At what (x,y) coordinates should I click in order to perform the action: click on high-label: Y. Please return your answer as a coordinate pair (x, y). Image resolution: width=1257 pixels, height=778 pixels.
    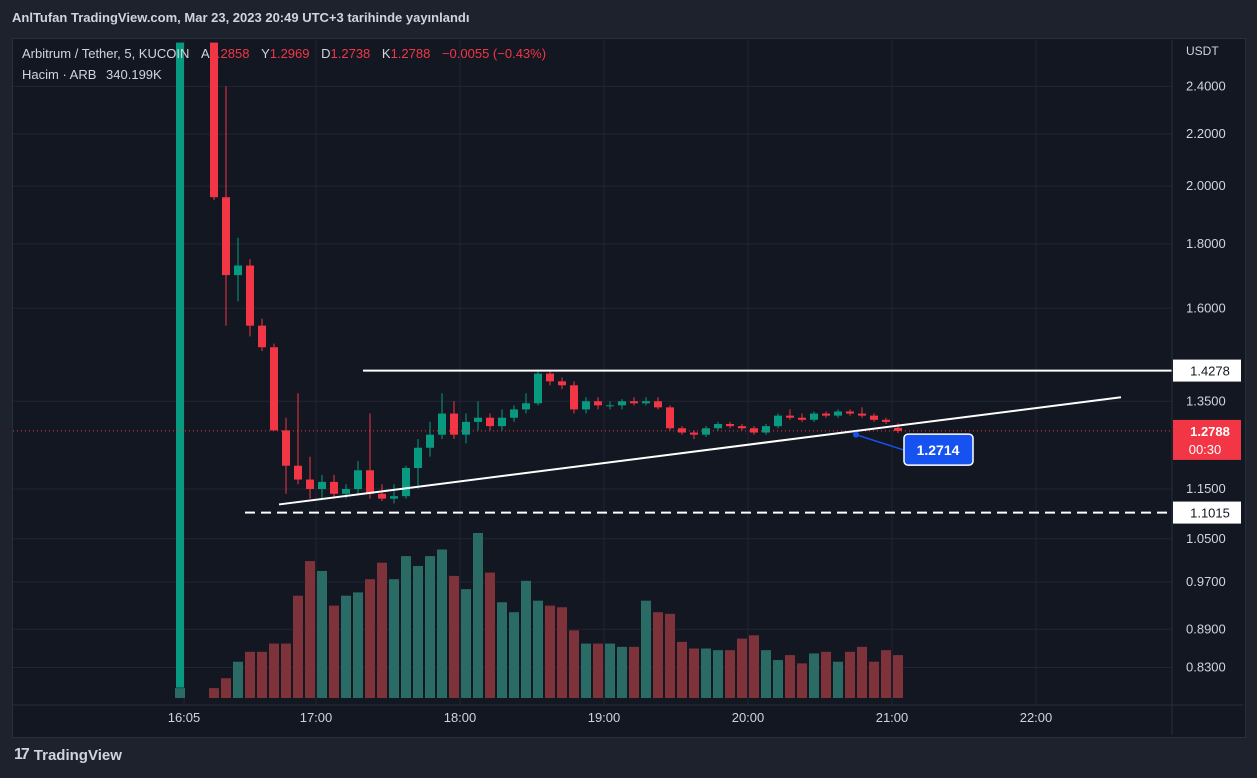
    Looking at the image, I should click on (265, 53).